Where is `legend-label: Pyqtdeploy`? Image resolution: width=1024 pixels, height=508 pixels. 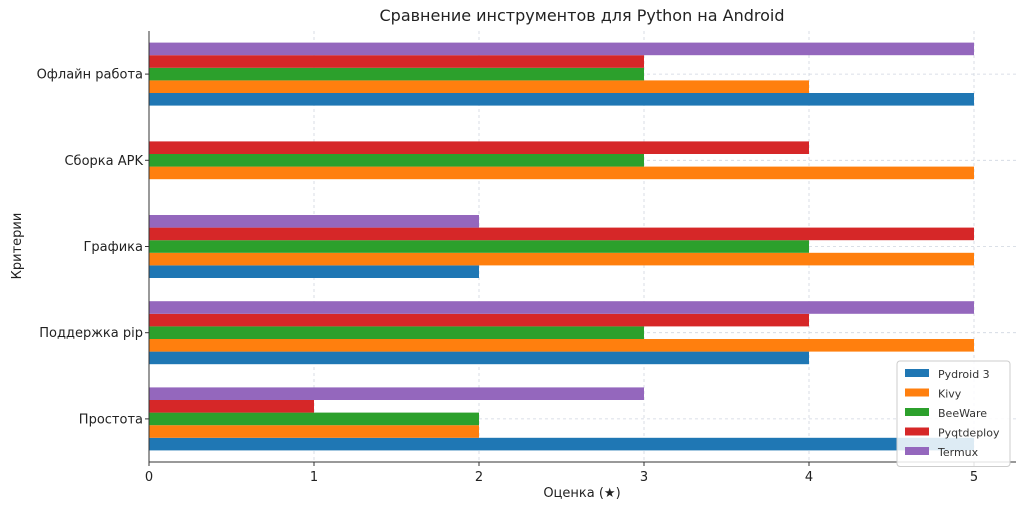 legend-label: Pyqtdeploy is located at coordinates (969, 433).